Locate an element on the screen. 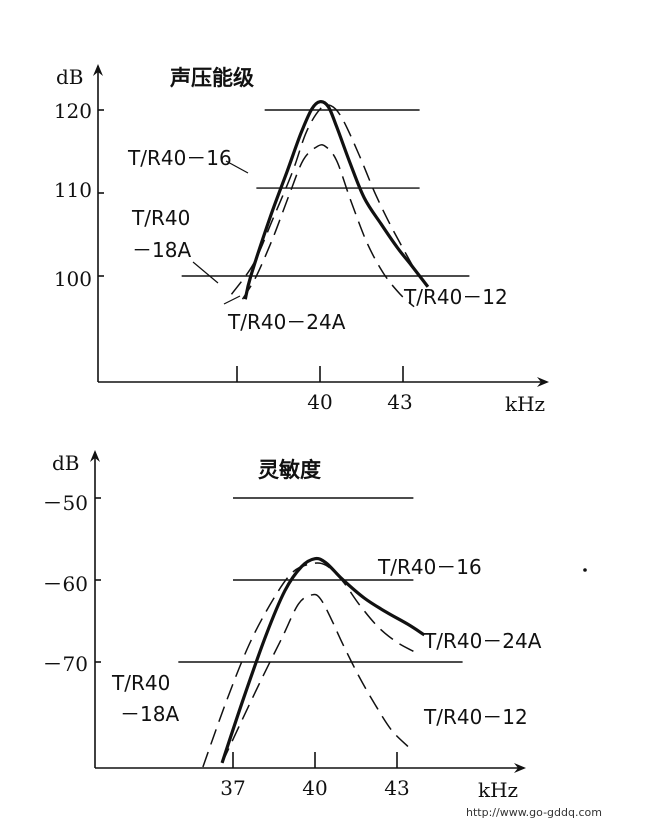  y-tick-label: 120 is located at coordinates (73, 111).